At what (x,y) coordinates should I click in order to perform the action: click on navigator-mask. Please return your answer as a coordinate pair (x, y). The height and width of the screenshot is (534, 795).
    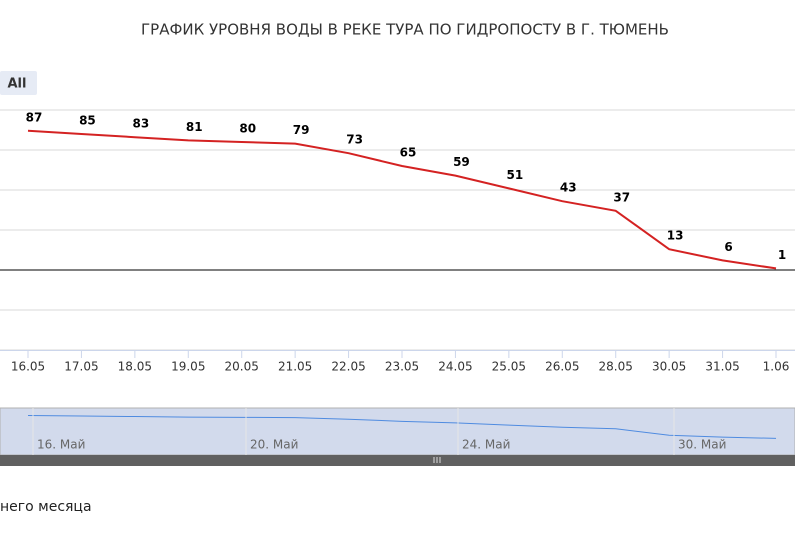
    Looking at the image, I should click on (397, 431).